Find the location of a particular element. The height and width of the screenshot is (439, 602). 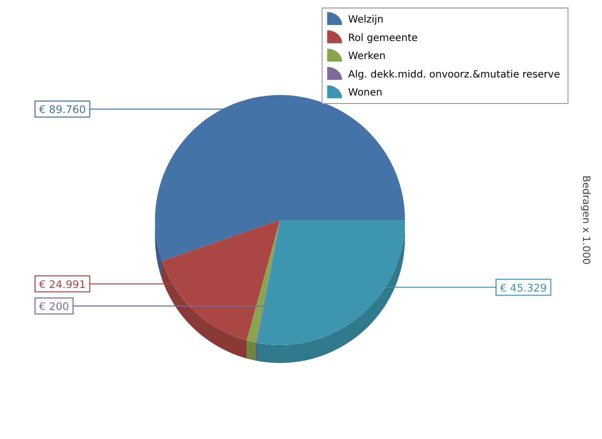

data-label: € 89.760 is located at coordinates (62, 110).